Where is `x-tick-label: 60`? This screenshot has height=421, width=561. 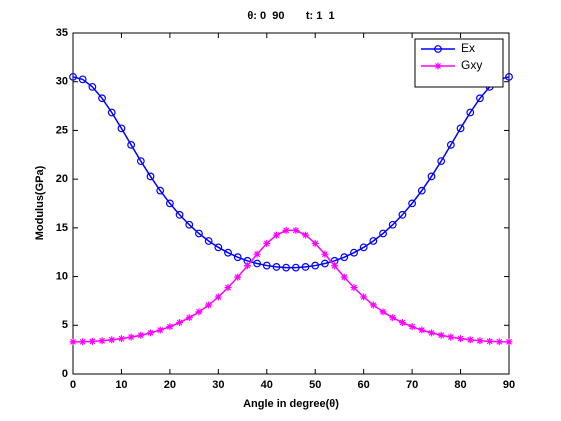
x-tick-label: 60 is located at coordinates (364, 385).